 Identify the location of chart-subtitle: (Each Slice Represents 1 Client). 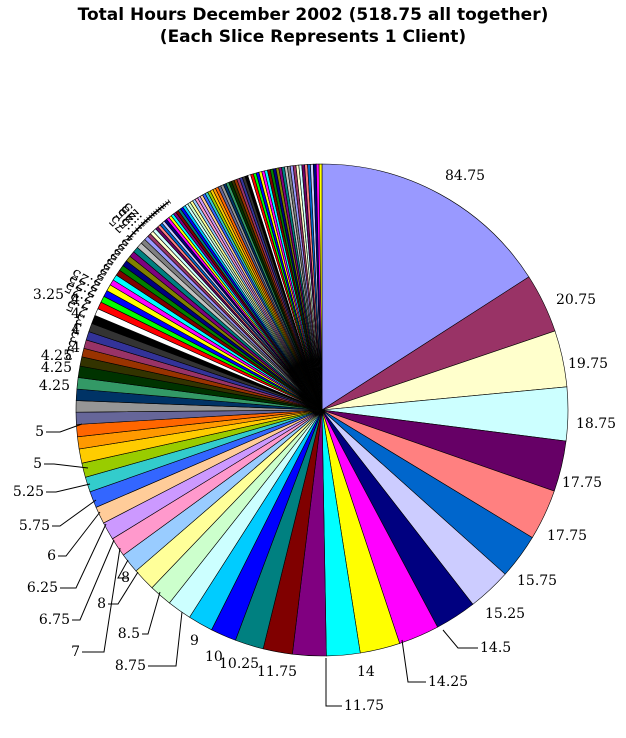
(313, 37).